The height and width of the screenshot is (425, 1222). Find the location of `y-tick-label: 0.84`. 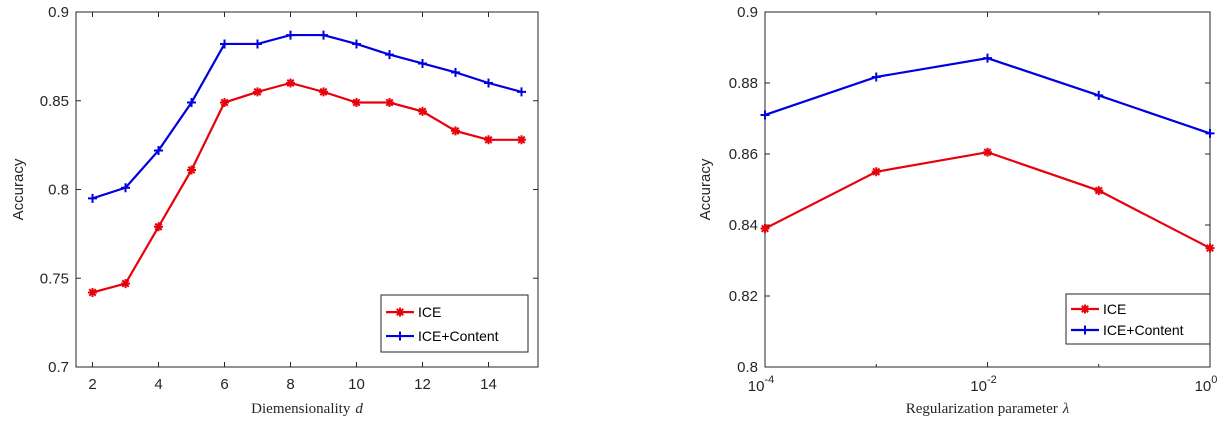

y-tick-label: 0.84 is located at coordinates (743, 225).